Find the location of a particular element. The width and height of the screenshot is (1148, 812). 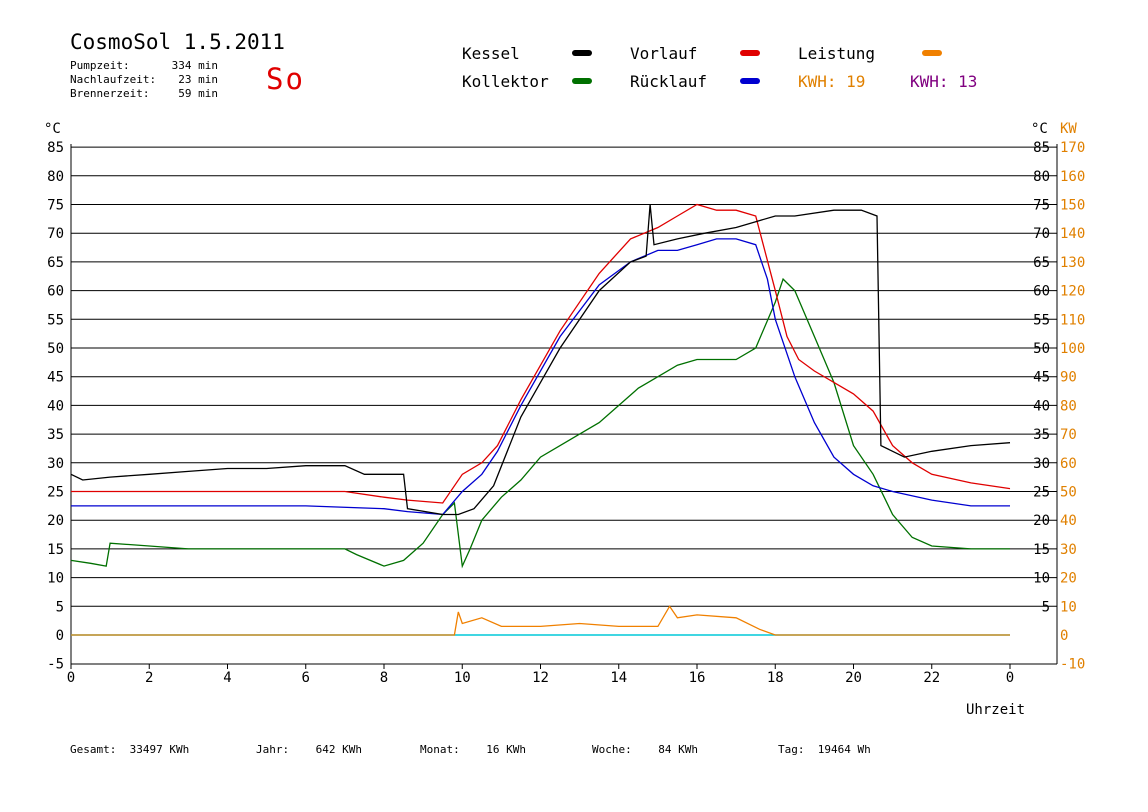

footer-gesamt: Gesamt: 33497 KWh is located at coordinates (129, 749).